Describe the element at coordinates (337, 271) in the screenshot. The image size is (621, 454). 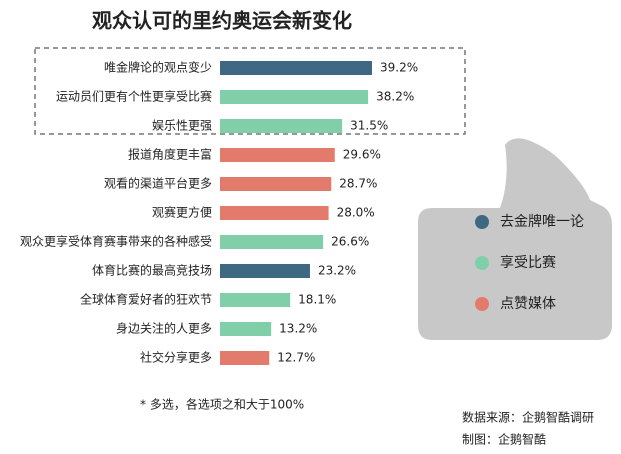
I see `value-label: 23.2%` at that location.